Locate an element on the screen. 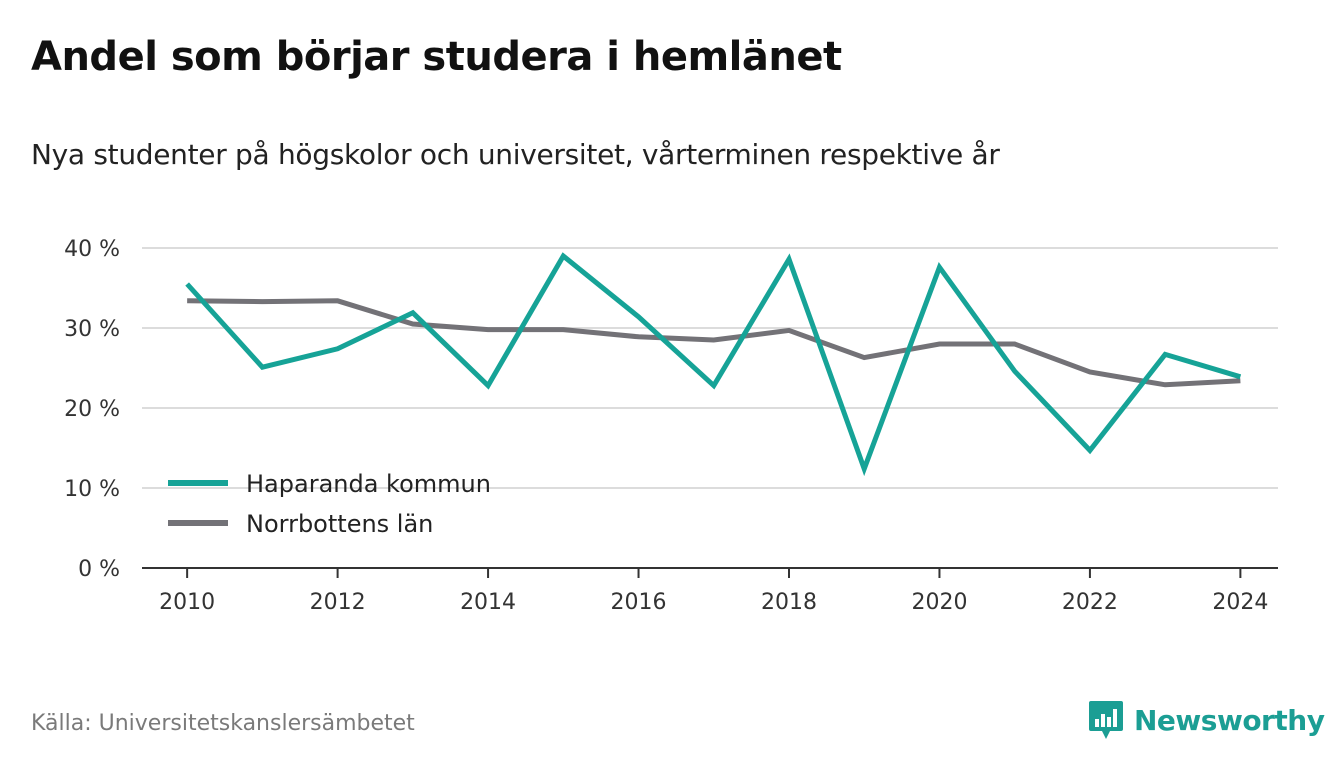  x-tick-label: 2016 is located at coordinates (639, 602).